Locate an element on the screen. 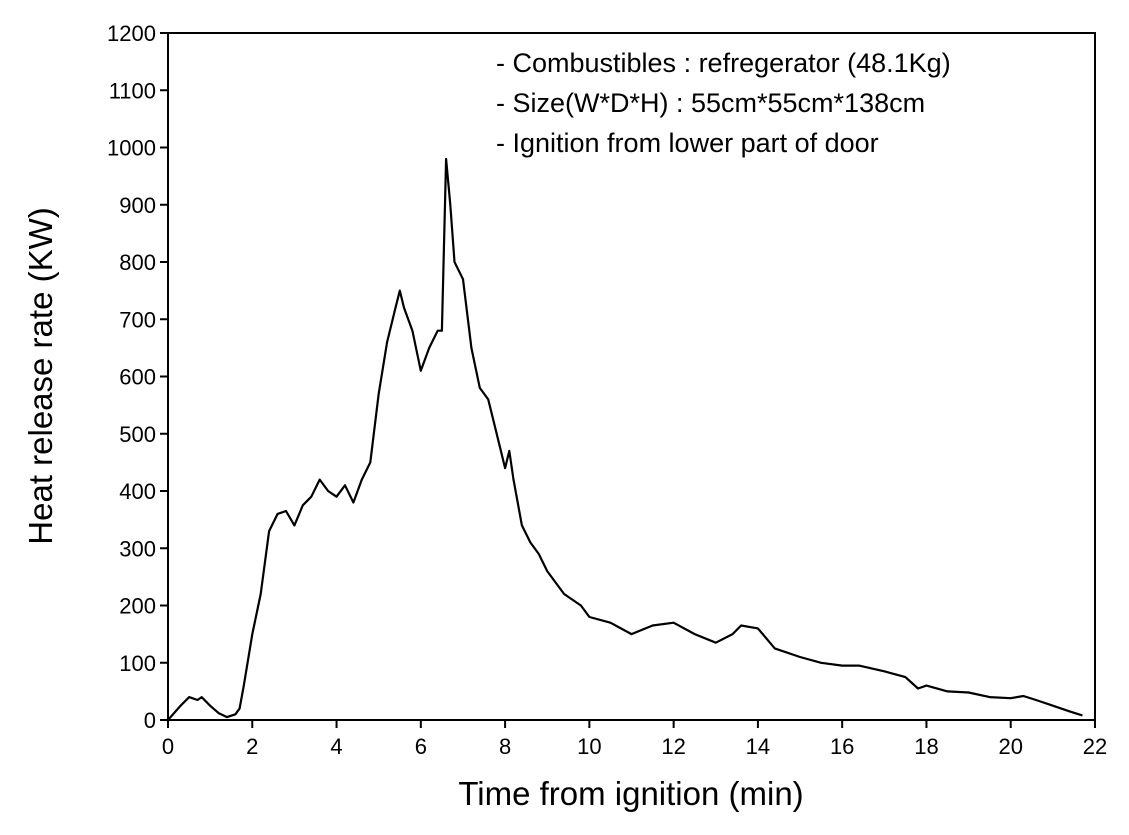  y-tick-label: 1100 is located at coordinates (132, 90).